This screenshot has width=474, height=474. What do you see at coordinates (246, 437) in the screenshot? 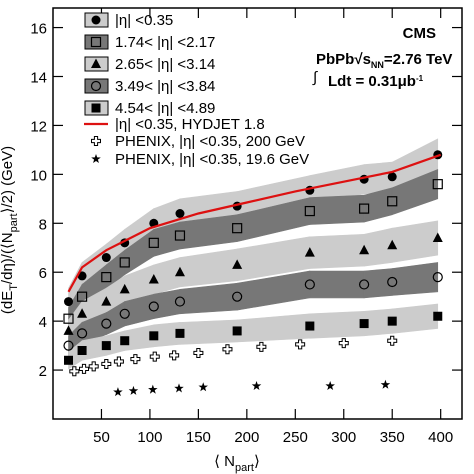
I see `x-tick-label: 200` at bounding box center [246, 437].